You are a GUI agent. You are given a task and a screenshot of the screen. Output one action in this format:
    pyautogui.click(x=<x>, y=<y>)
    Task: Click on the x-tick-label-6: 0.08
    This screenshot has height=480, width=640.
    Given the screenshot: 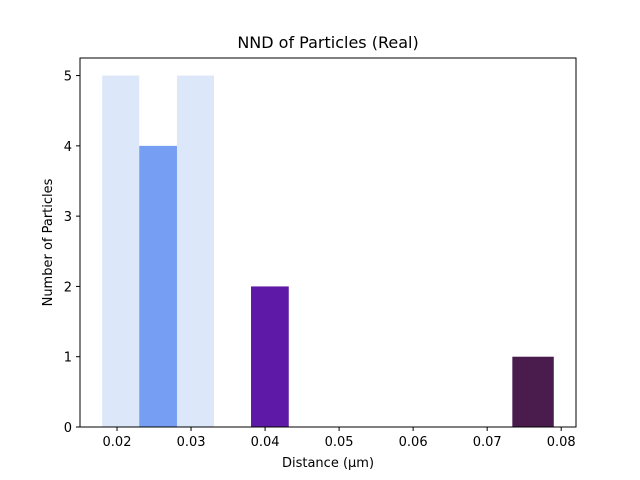 What is the action you would take?
    pyautogui.click(x=561, y=442)
    